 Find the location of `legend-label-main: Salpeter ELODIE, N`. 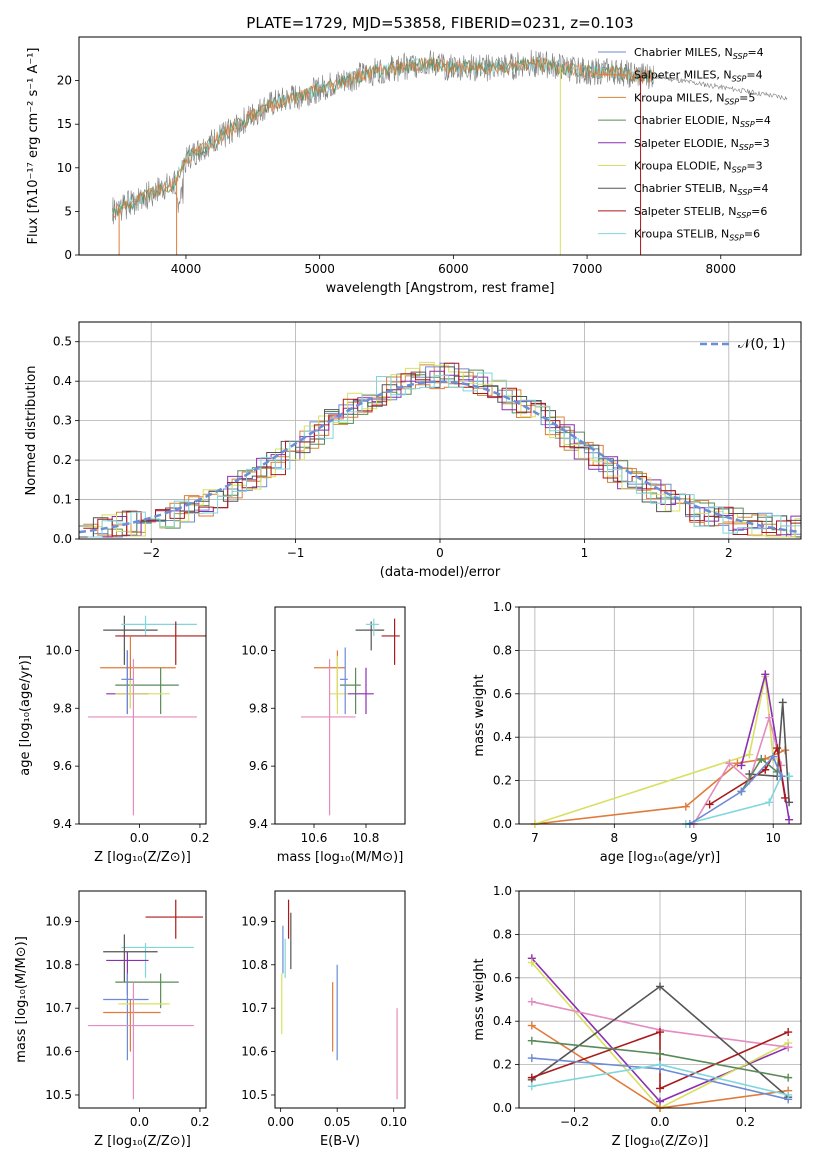

legend-label-main: Salpeter ELODIE, N is located at coordinates (686, 143).